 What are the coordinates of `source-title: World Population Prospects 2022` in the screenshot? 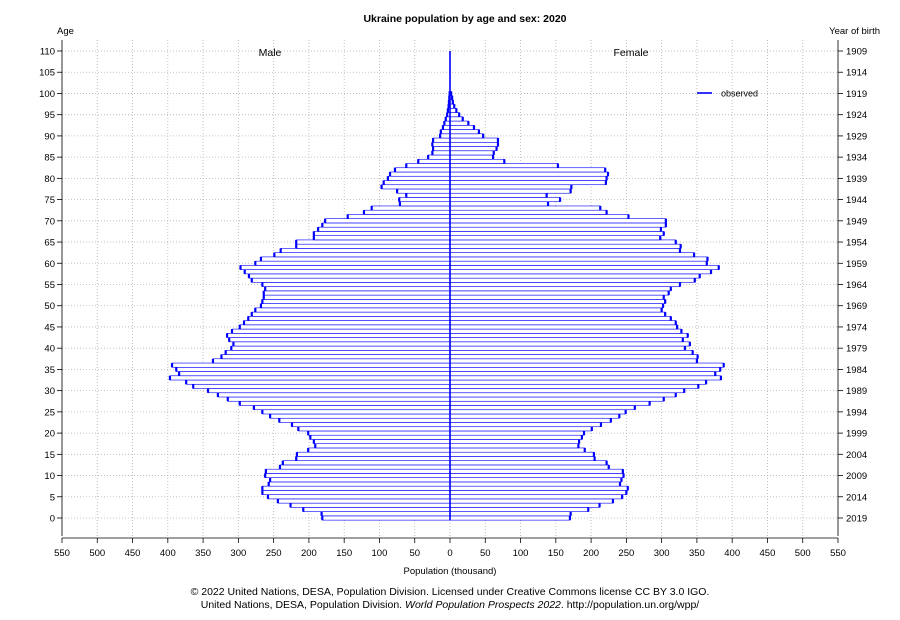 It's located at (483, 605).